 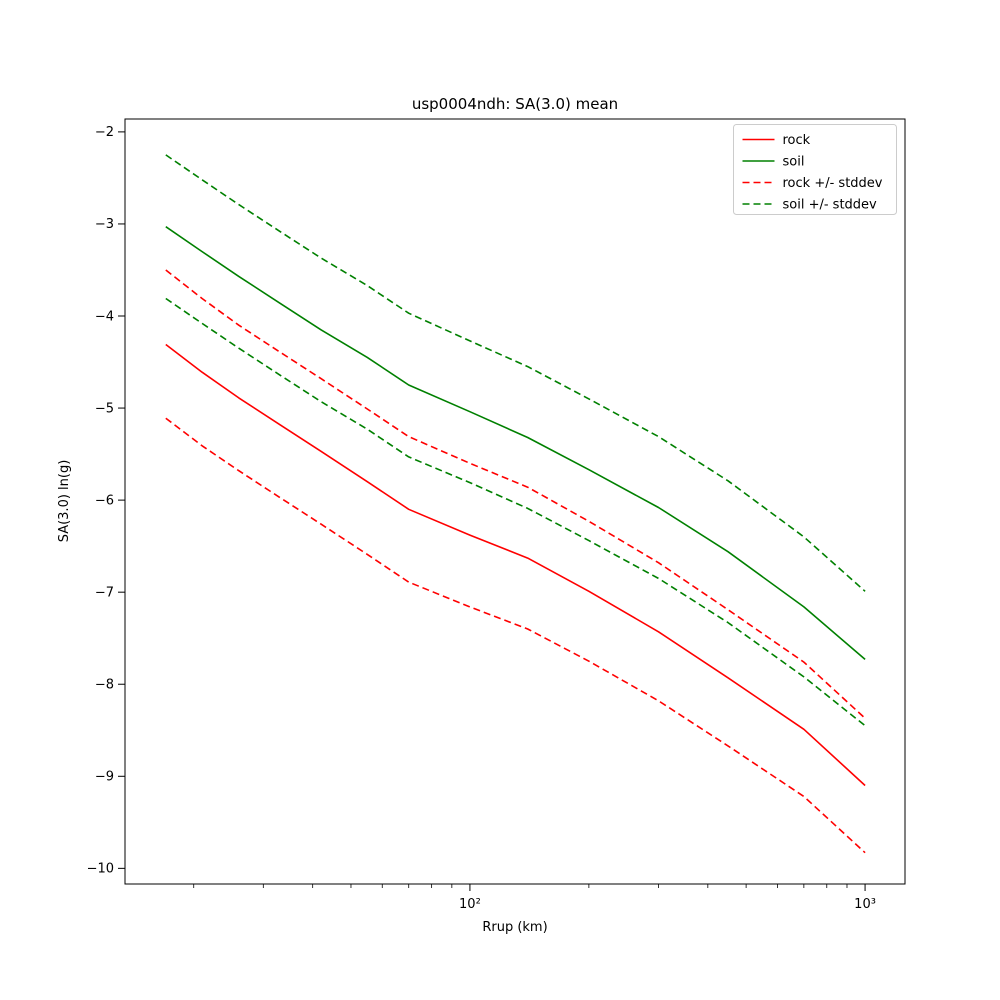 What do you see at coordinates (865, 904) in the screenshot?
I see `x-tick-label: 10³` at bounding box center [865, 904].